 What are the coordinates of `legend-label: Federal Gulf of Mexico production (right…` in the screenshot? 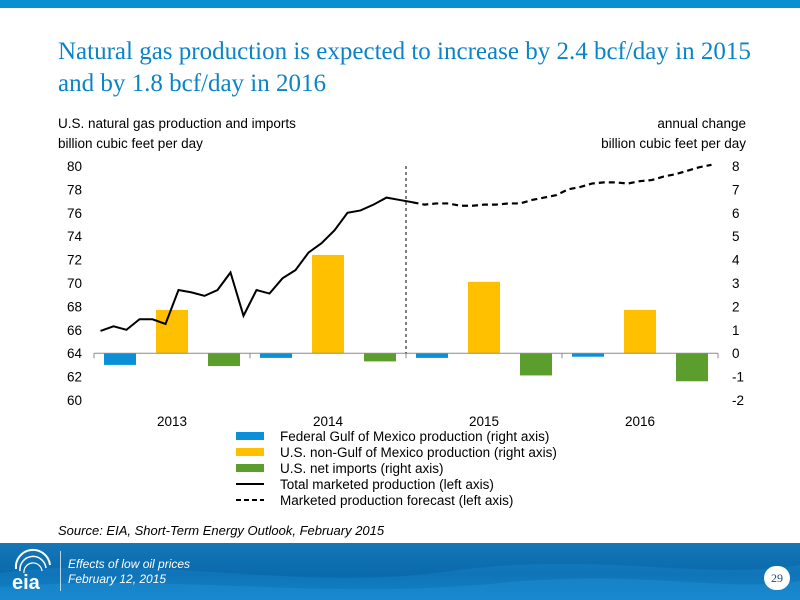 It's located at (414, 436).